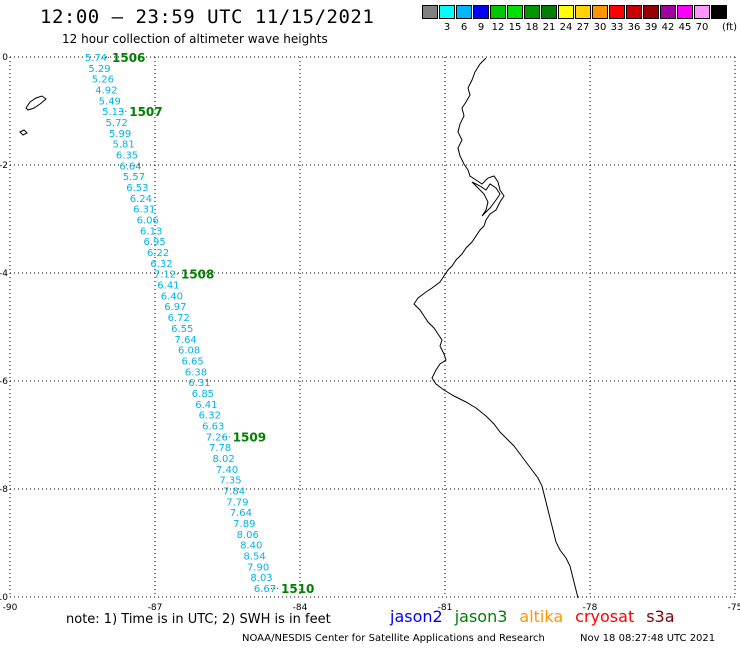 The width and height of the screenshot is (740, 650). I want to click on lat-tick-label: -10, so click(4, 598).